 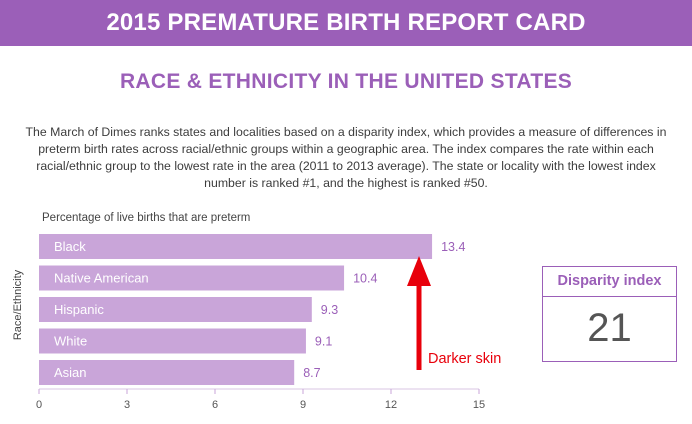 What do you see at coordinates (479, 405) in the screenshot?
I see `x-tick-label: 15` at bounding box center [479, 405].